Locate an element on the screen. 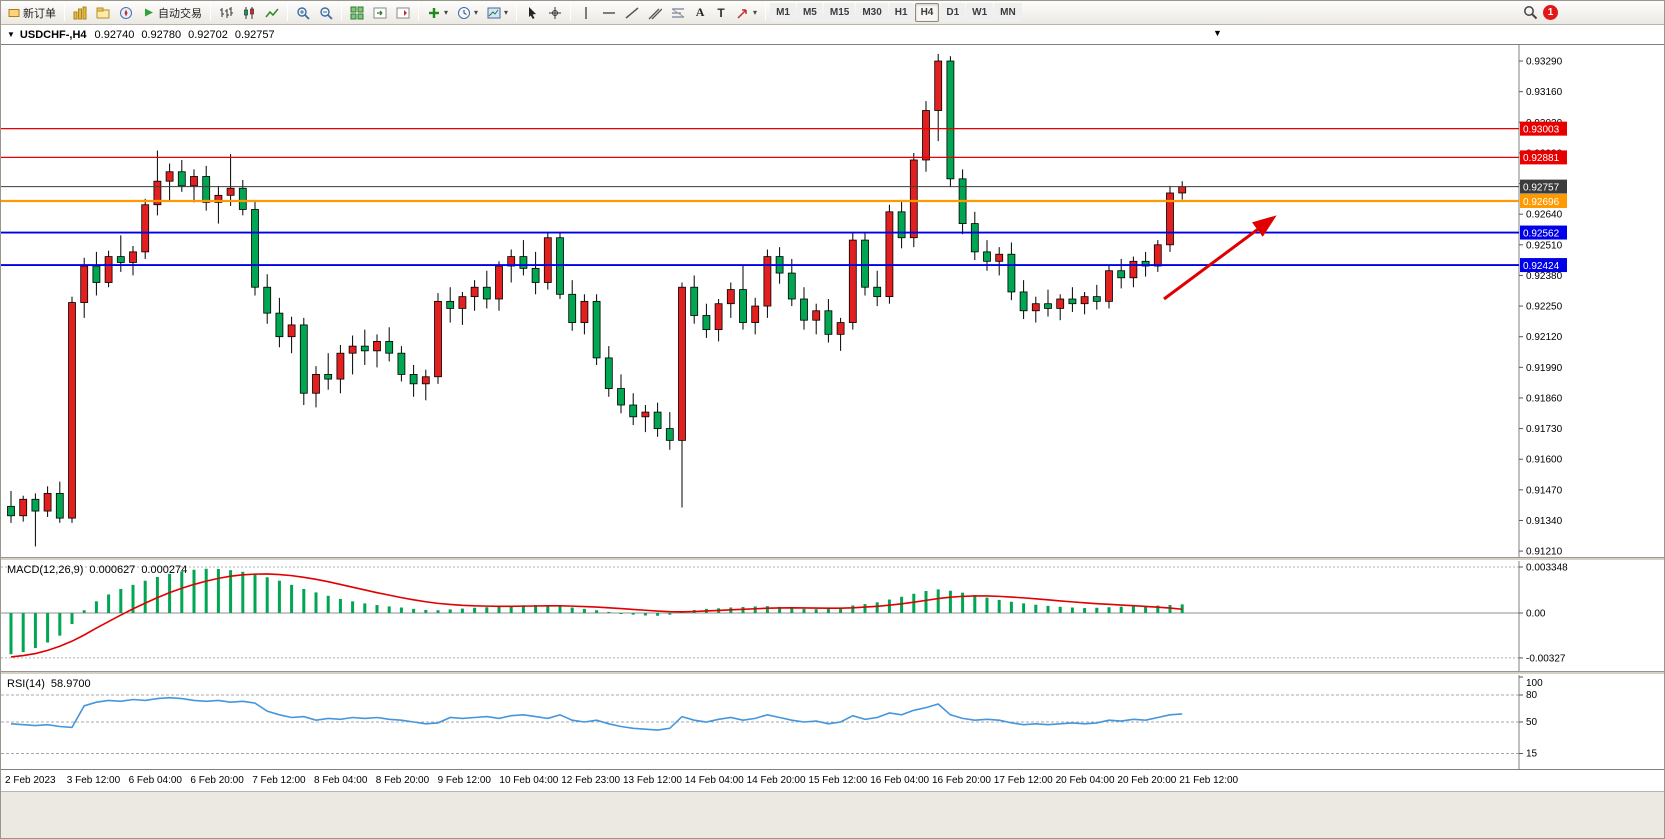  candlestick-chart-button is located at coordinates (249, 13).